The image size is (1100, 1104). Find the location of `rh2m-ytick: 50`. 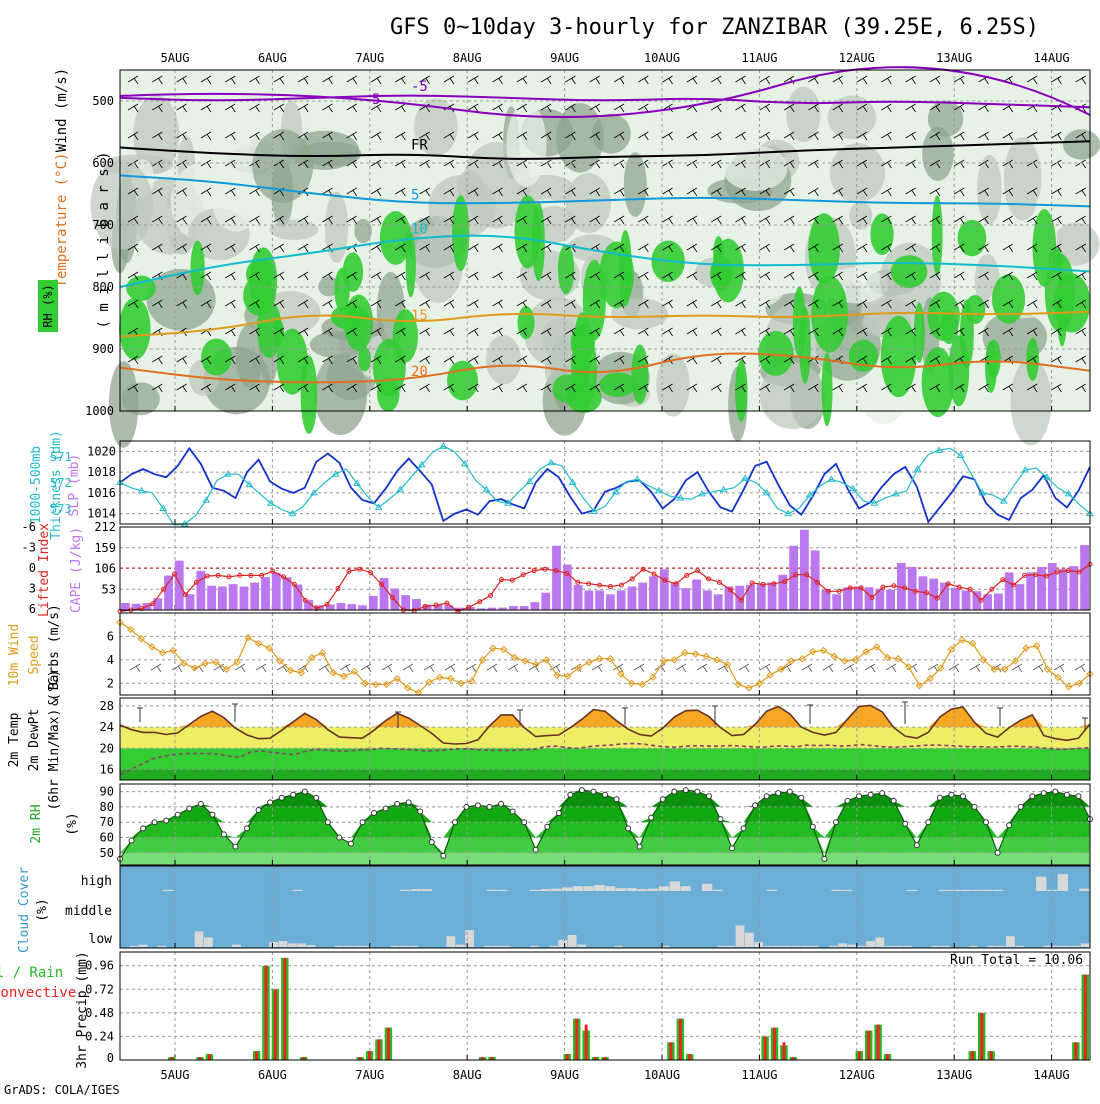

rh2m-ytick: 50 is located at coordinates (107, 853).